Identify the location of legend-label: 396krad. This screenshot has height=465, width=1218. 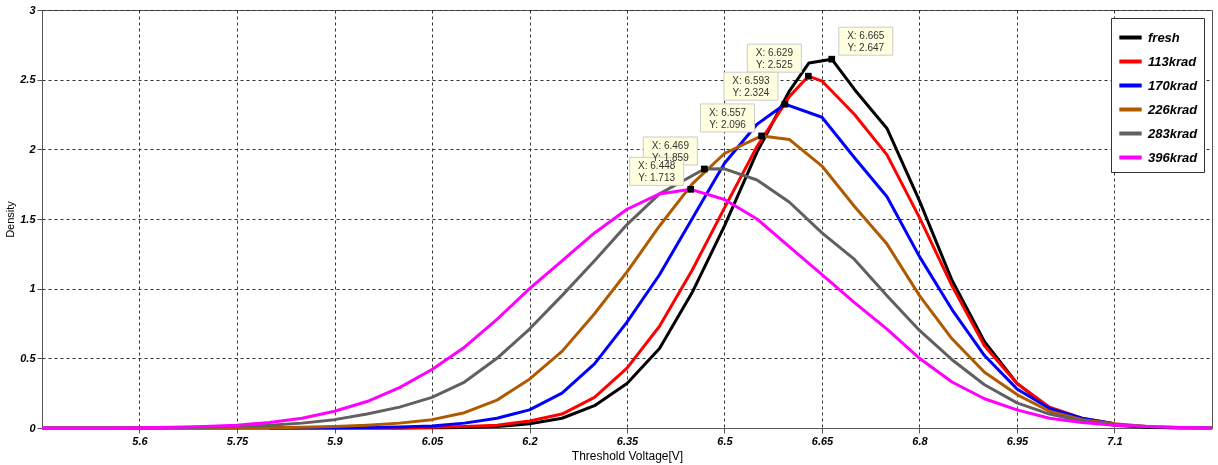
(1173, 157).